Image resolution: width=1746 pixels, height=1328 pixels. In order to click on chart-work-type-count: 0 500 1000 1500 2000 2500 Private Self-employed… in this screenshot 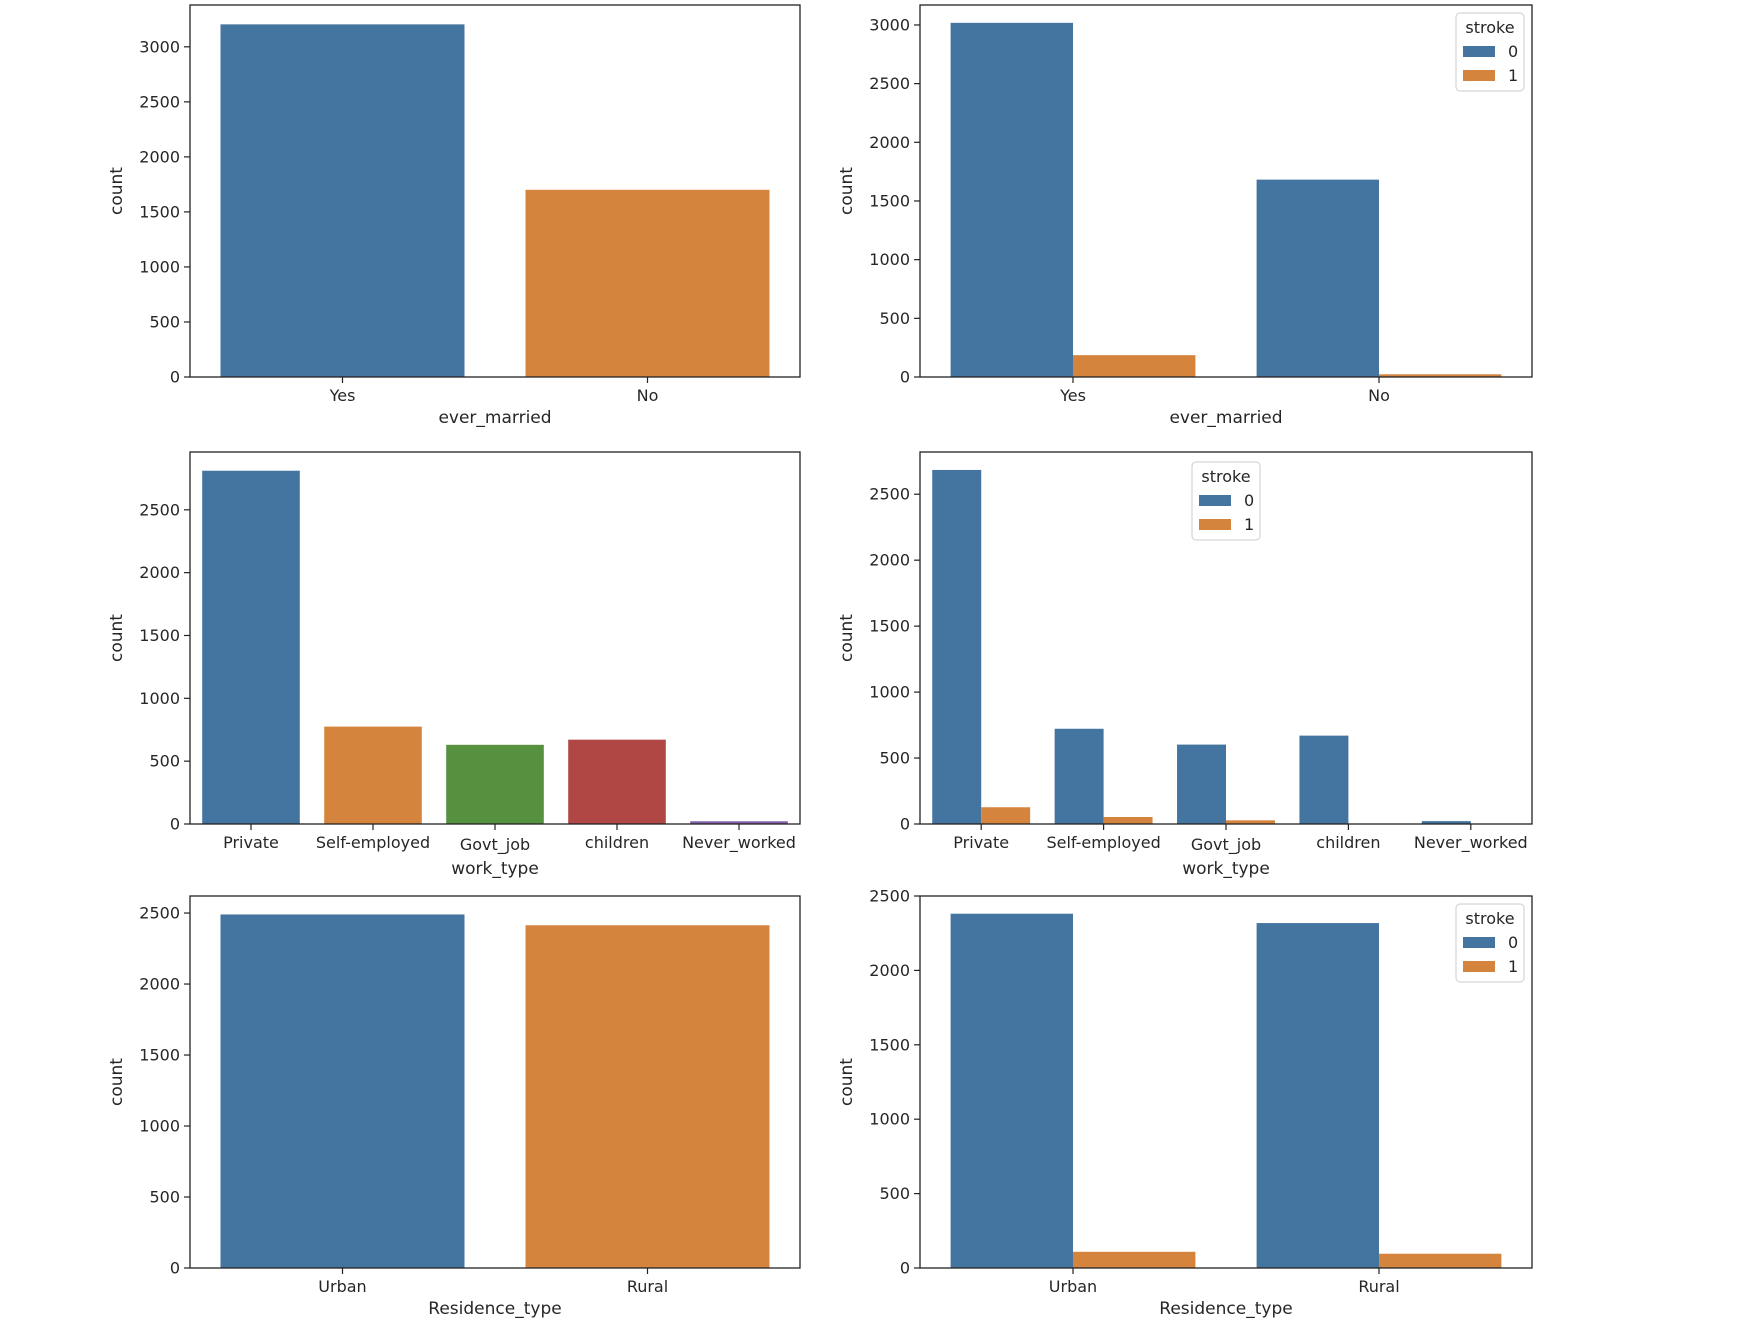, I will do `click(454, 665)`.